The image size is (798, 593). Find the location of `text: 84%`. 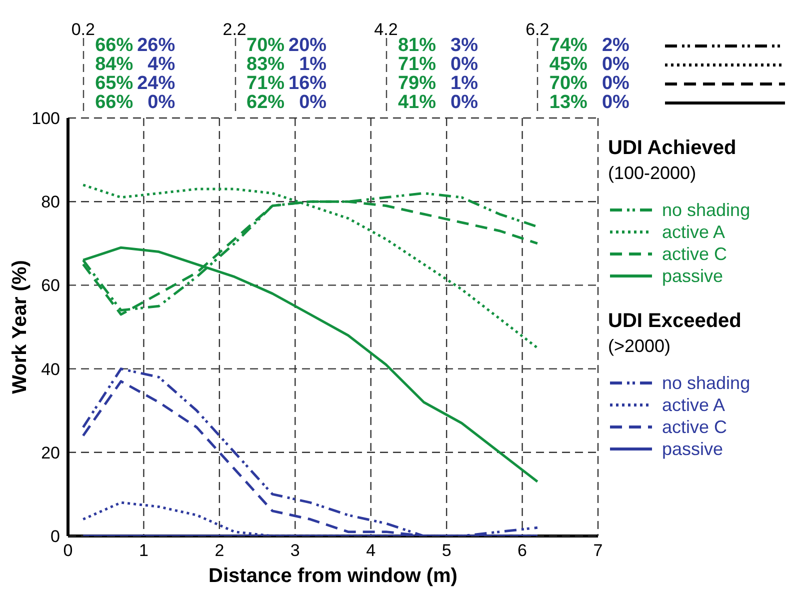

text: 84% is located at coordinates (114, 64).